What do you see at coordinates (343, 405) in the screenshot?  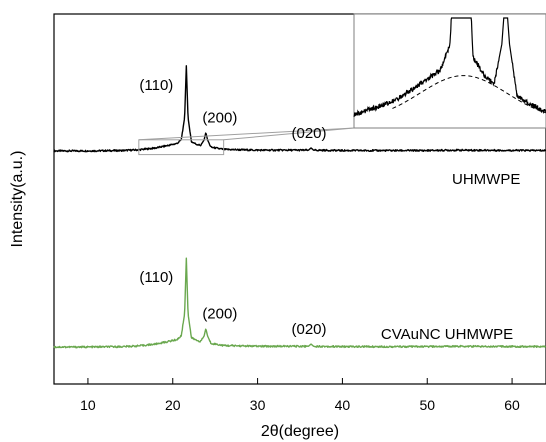 I see `x-tick-label: 40` at bounding box center [343, 405].